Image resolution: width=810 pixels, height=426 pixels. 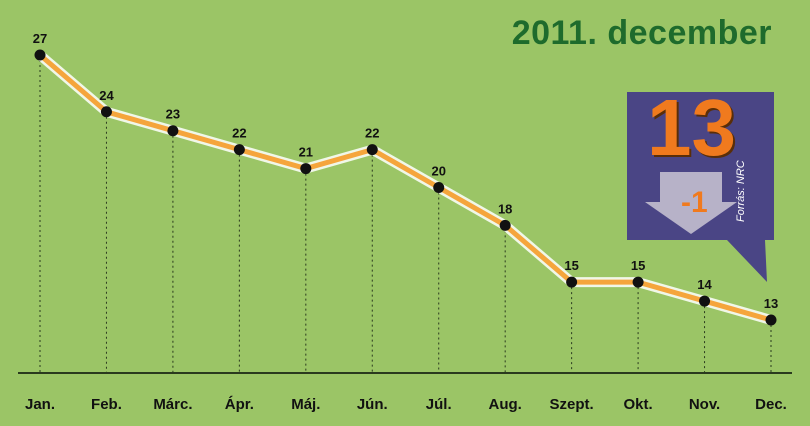 I want to click on x-tick-label: Ápr., so click(x=239, y=404).